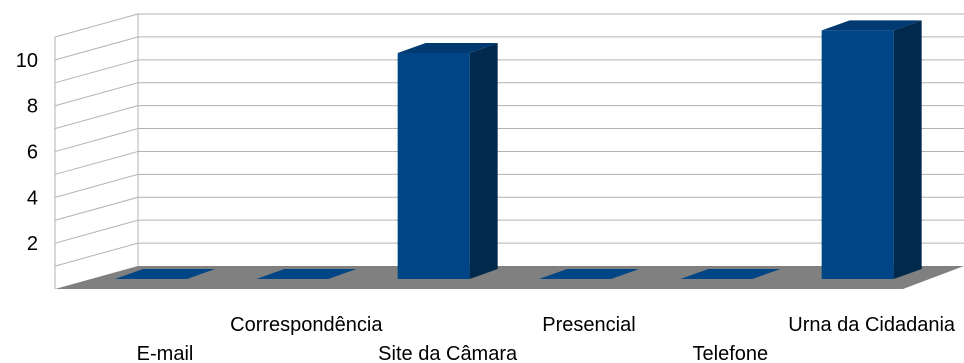  Describe the element at coordinates (32, 107) in the screenshot. I see `y-tick-label: 8` at that location.